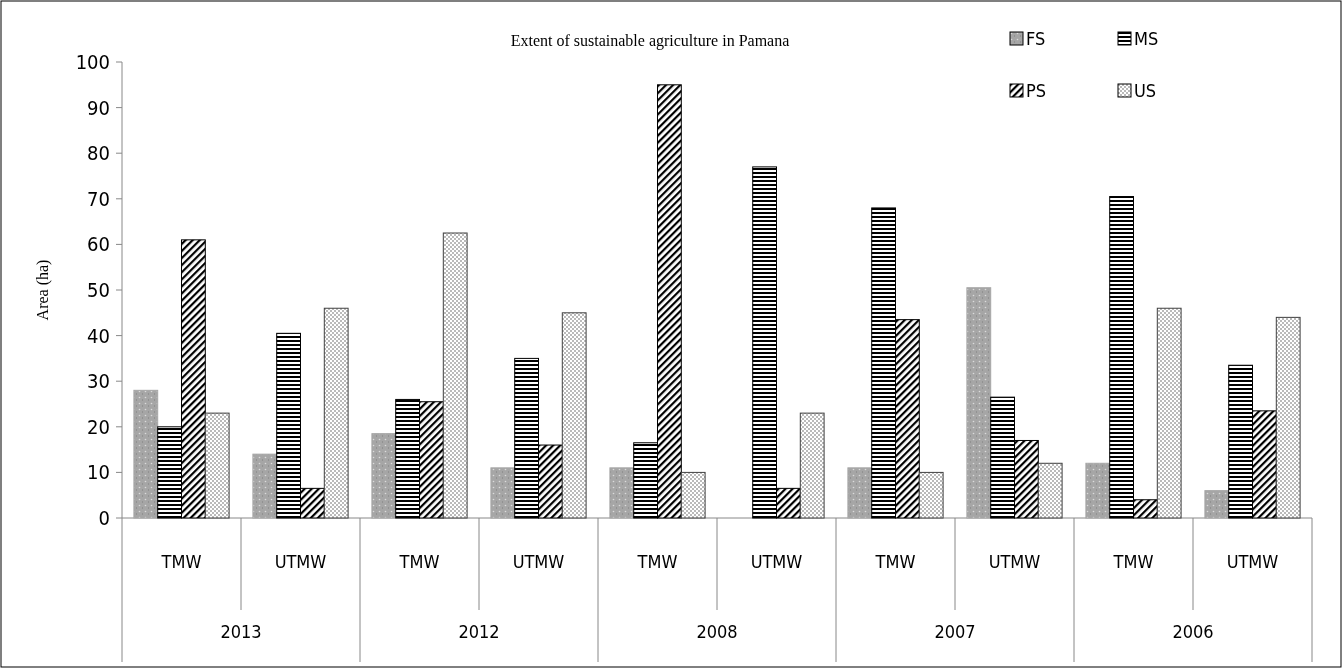 The height and width of the screenshot is (668, 1342). Describe the element at coordinates (98, 381) in the screenshot. I see `y-tick-label: 30` at that location.